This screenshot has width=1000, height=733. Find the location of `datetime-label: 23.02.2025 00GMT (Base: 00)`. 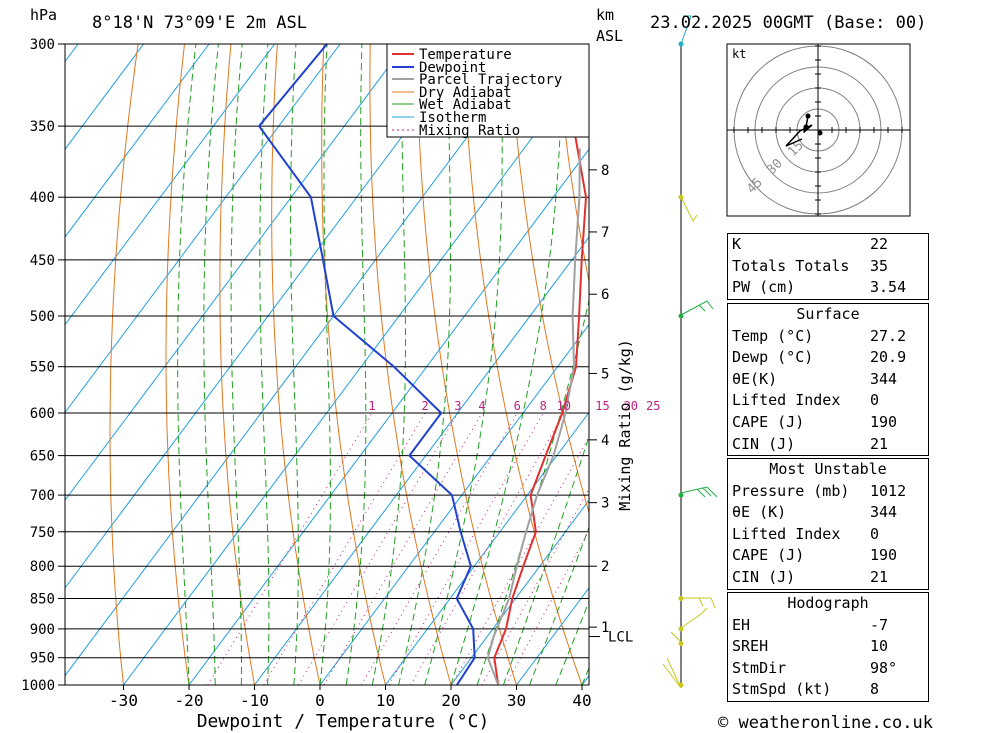

datetime-label: 23.02.2025 00GMT (Base: 00) is located at coordinates (788, 23).